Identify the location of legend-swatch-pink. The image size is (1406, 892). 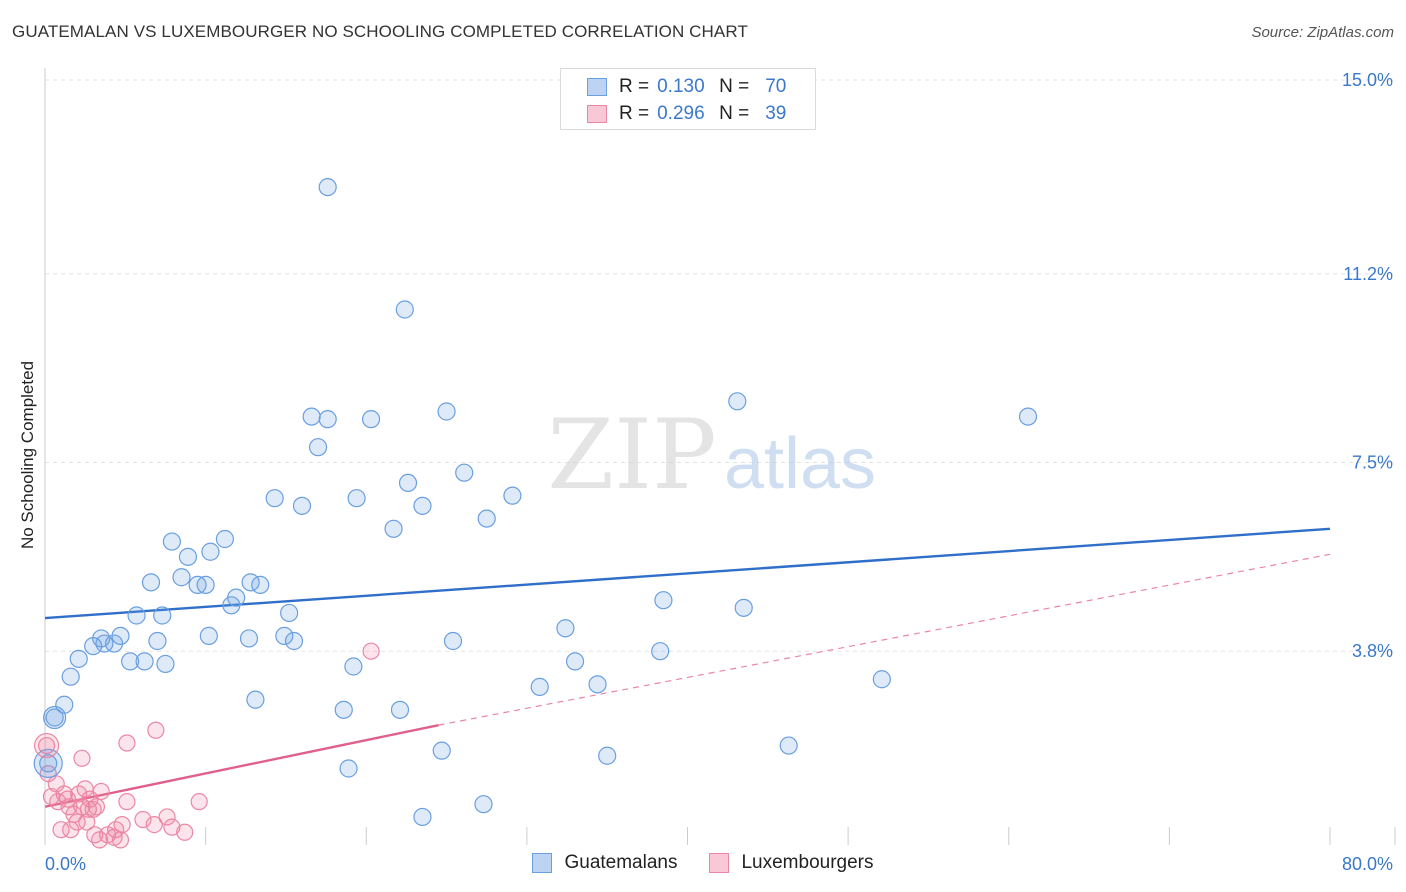
(597, 114).